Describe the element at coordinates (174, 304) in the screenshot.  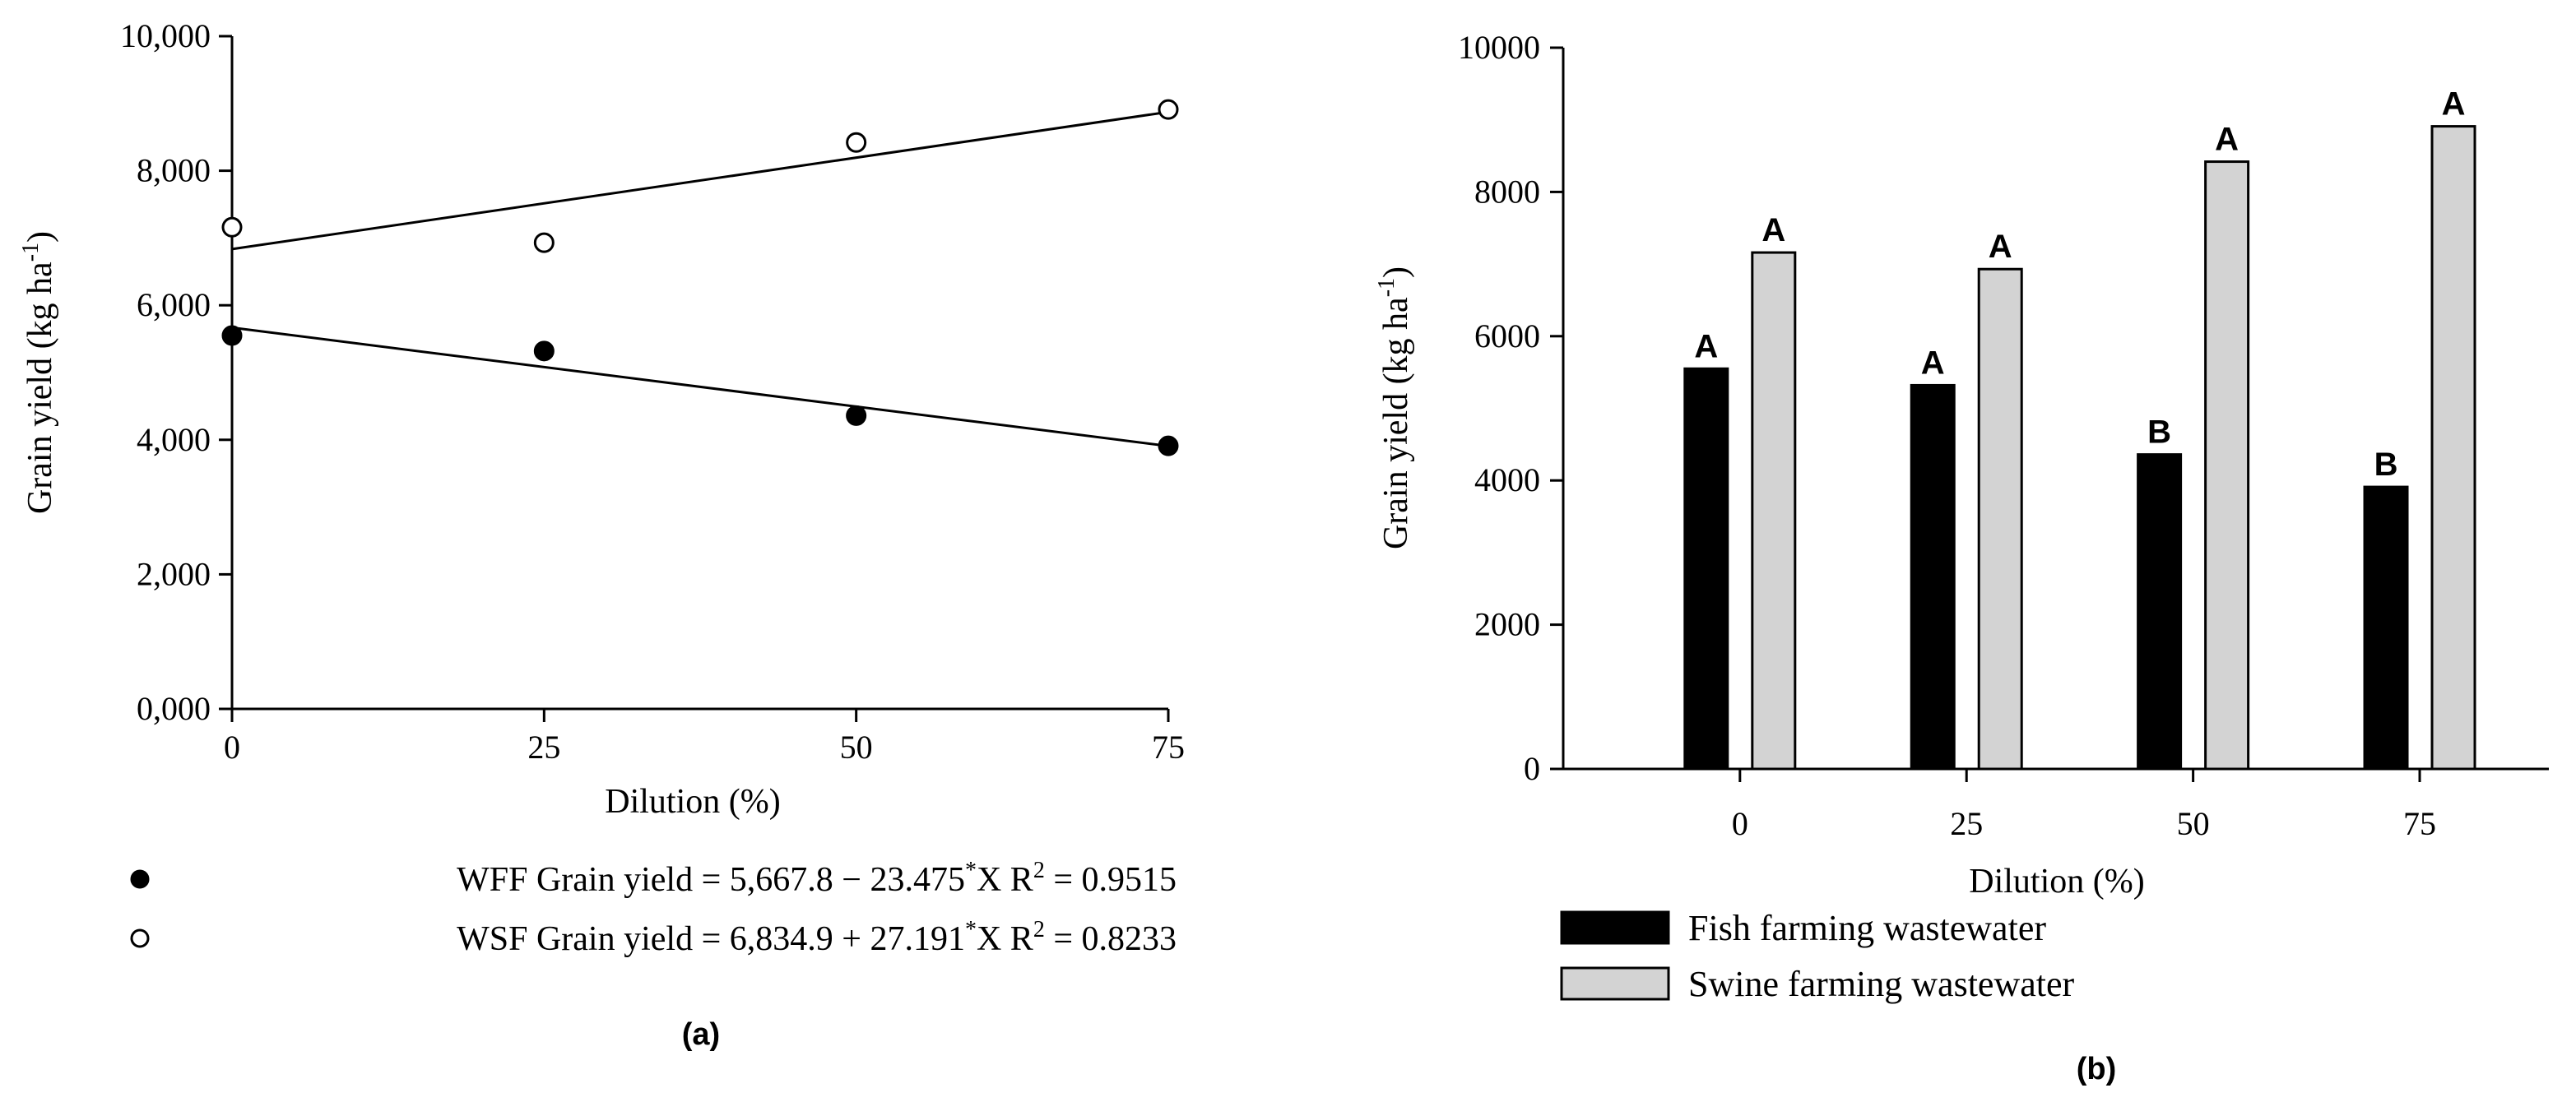
I see `y-tick-label: 6,000` at that location.